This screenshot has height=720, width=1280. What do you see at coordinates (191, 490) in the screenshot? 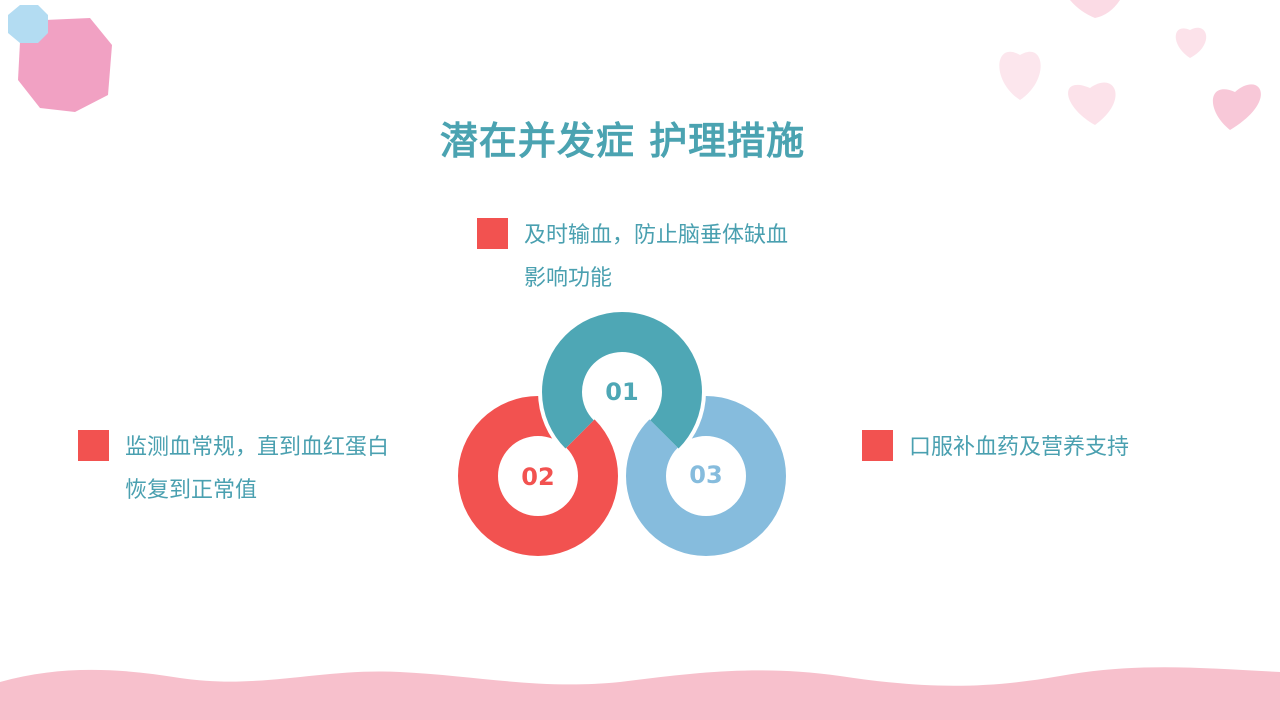
I see `text-line: 恢复到正常值` at bounding box center [191, 490].